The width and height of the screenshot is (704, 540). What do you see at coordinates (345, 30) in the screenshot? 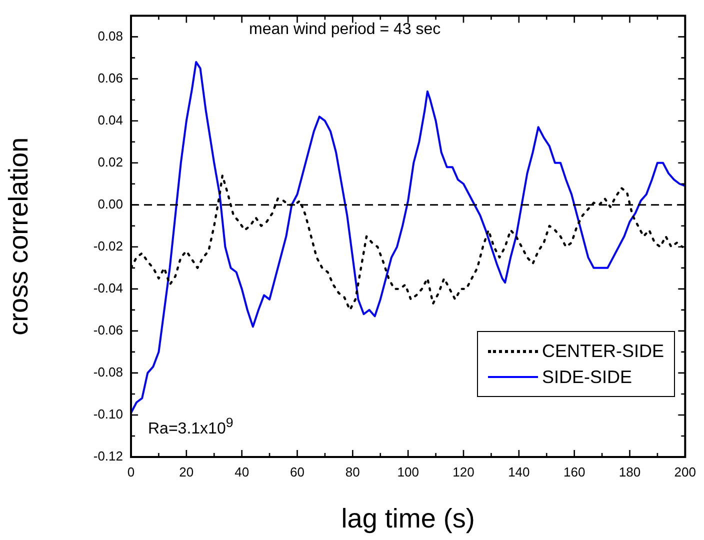
I see `annotation: mean wind period = 43 sec` at bounding box center [345, 30].